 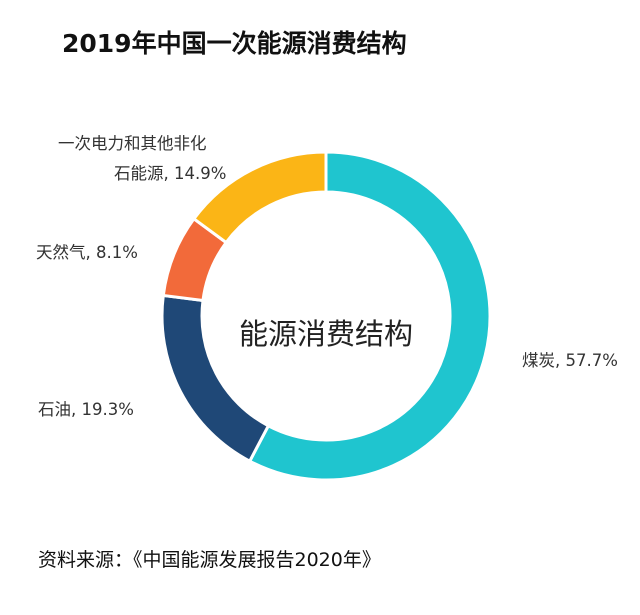 I want to click on center-label: 能源消费结构, so click(x=326, y=334).